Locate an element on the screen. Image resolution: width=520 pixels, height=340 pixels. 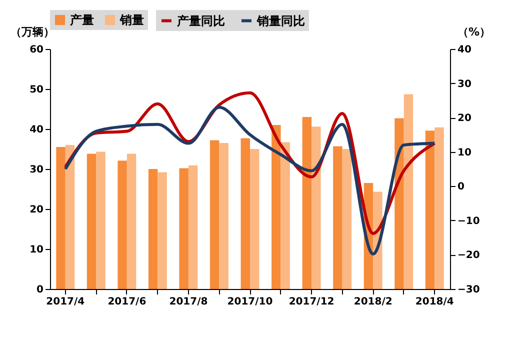
x-tick-label: 2018/2 is located at coordinates (373, 302).